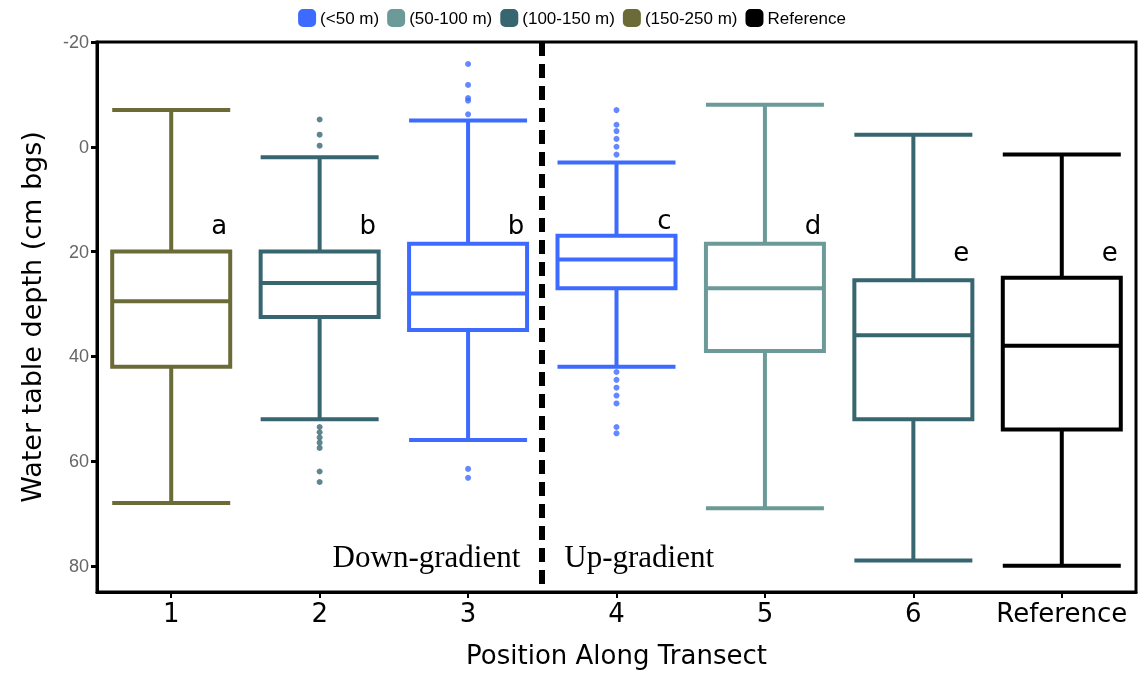 The image size is (1144, 678). I want to click on x-axis-title: Position Along Transect, so click(616, 655).